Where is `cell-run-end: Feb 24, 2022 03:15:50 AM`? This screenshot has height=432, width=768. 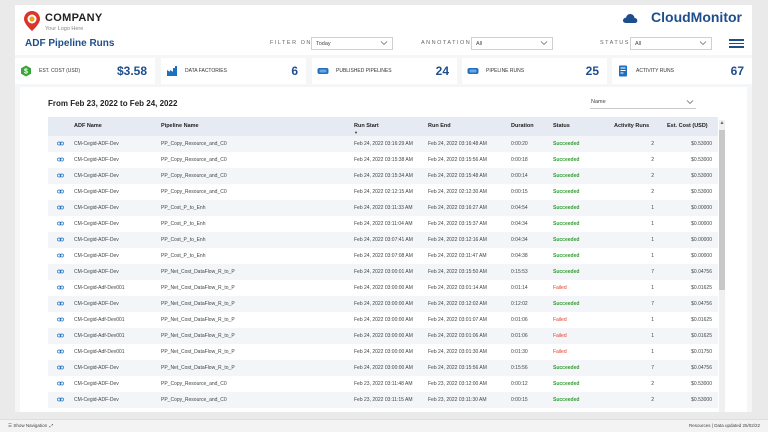
cell-run-end: Feb 24, 2022 03:15:50 AM is located at coordinates (457, 272).